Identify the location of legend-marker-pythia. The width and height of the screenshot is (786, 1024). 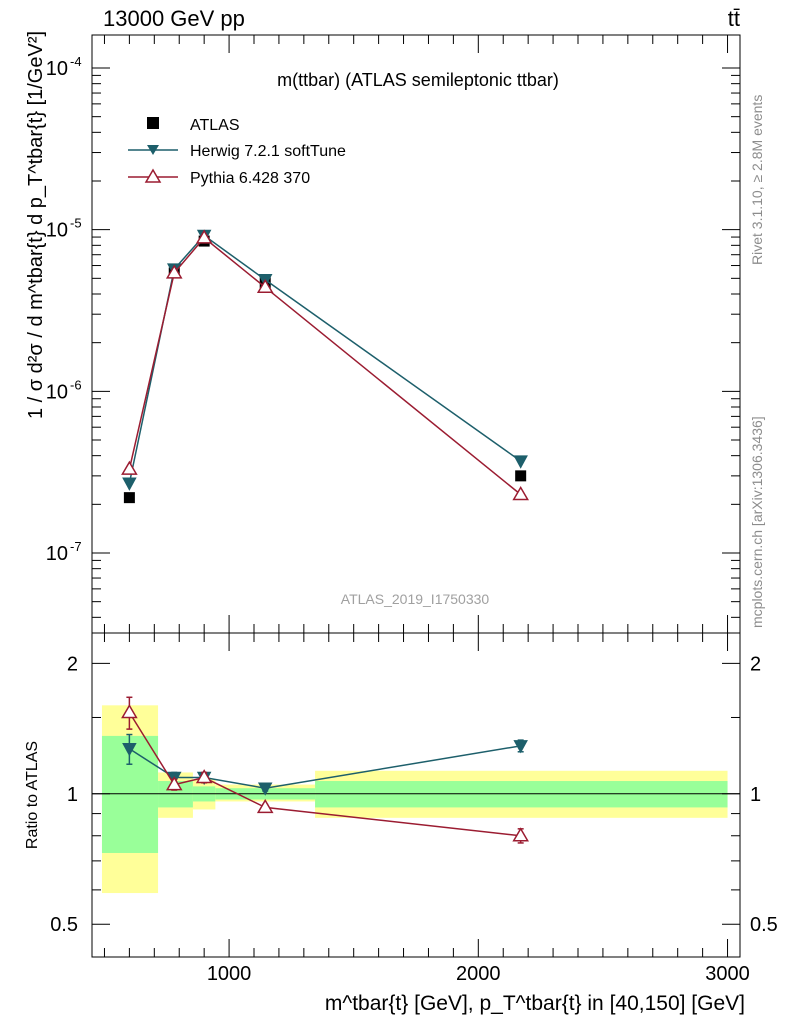
(153, 175).